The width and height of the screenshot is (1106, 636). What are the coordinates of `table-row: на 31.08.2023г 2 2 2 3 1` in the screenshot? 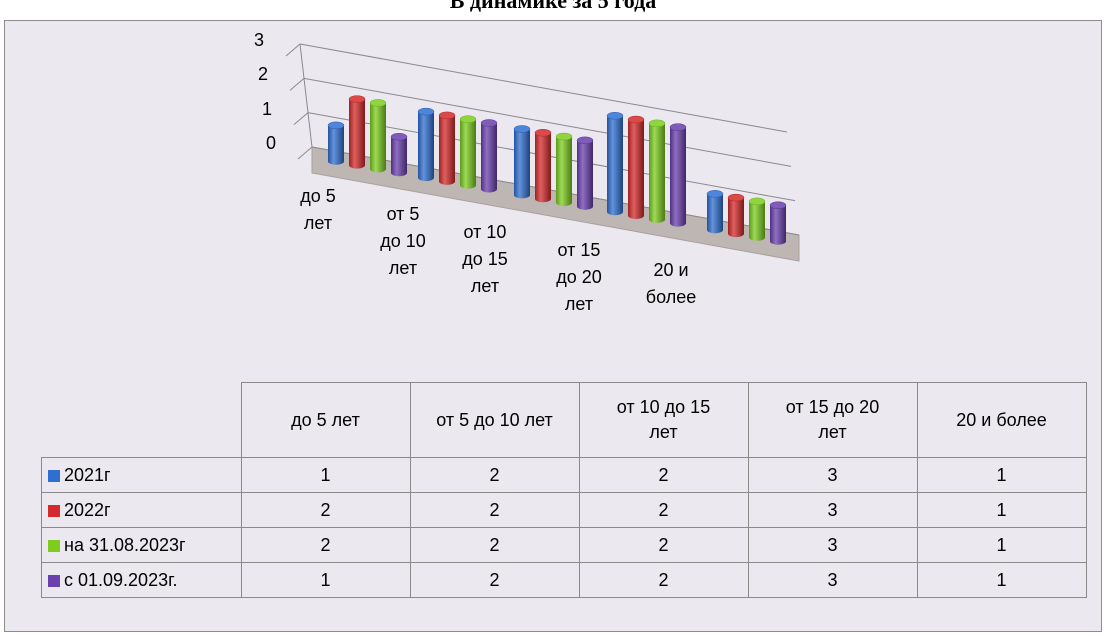 It's located at (564, 545).